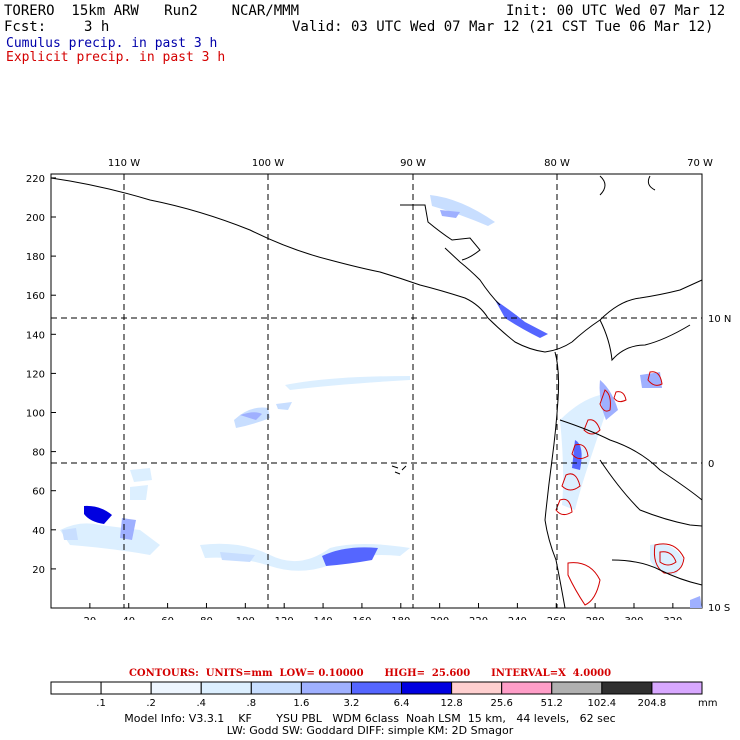 This screenshot has height=740, width=740. What do you see at coordinates (38, 531) in the screenshot?
I see `y-tick-label: 40` at bounding box center [38, 531].